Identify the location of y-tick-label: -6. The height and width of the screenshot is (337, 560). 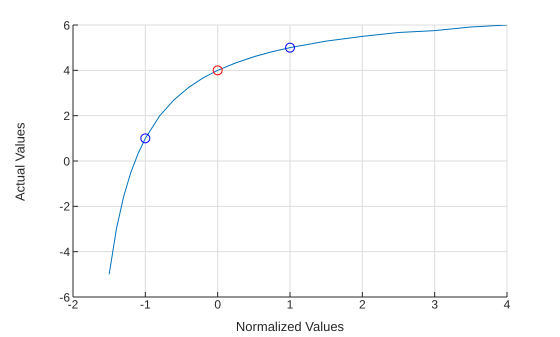
(64, 297).